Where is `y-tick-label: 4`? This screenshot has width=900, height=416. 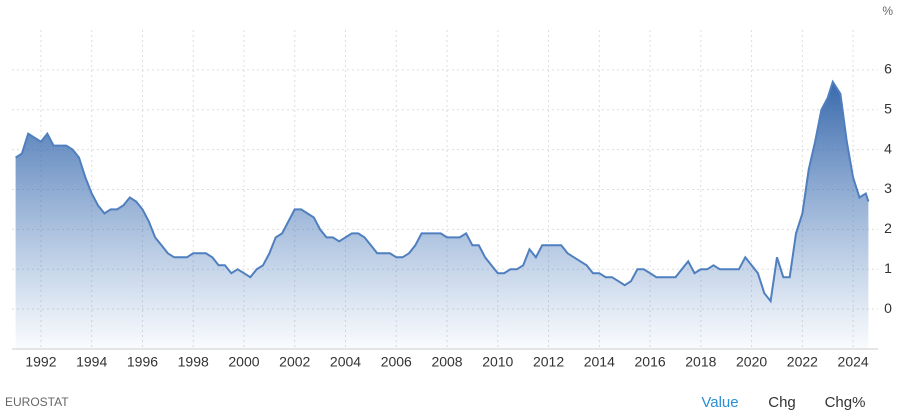
y-tick-label: 4 is located at coordinates (888, 148).